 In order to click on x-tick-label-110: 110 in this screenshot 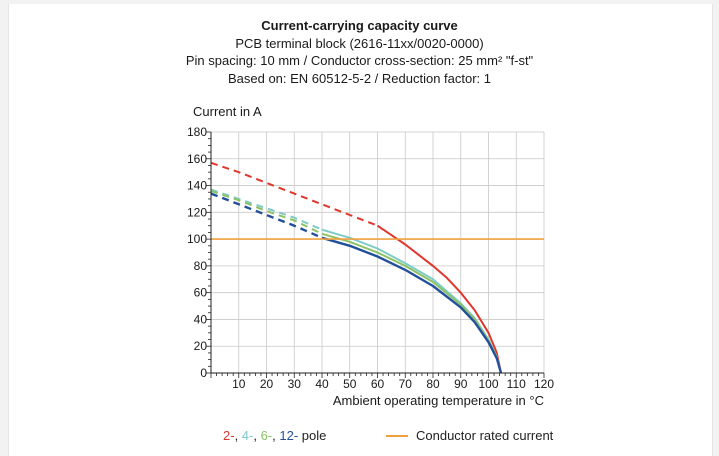, I will do `click(516, 384)`.